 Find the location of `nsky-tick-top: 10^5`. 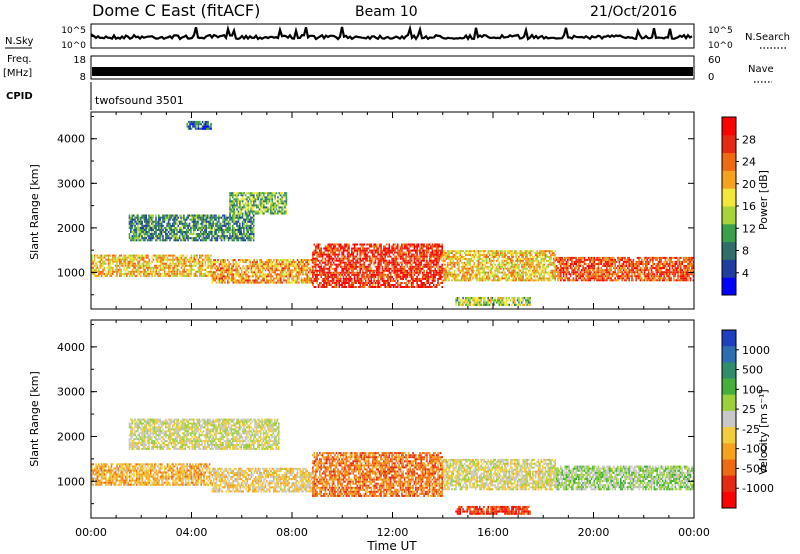

nsky-tick-top: 10^5 is located at coordinates (73, 31).